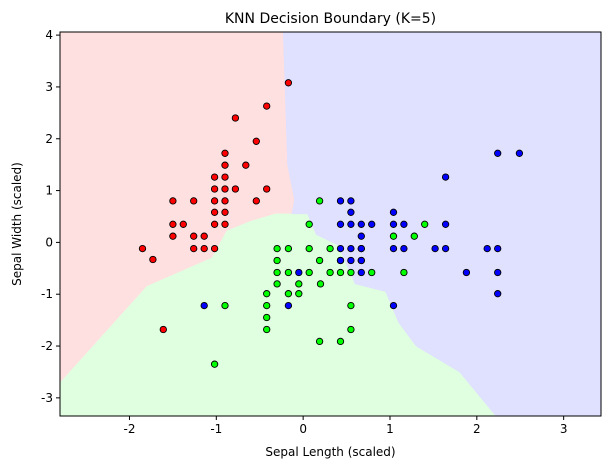  I want to click on y-tick-label: 4, so click(49, 35).